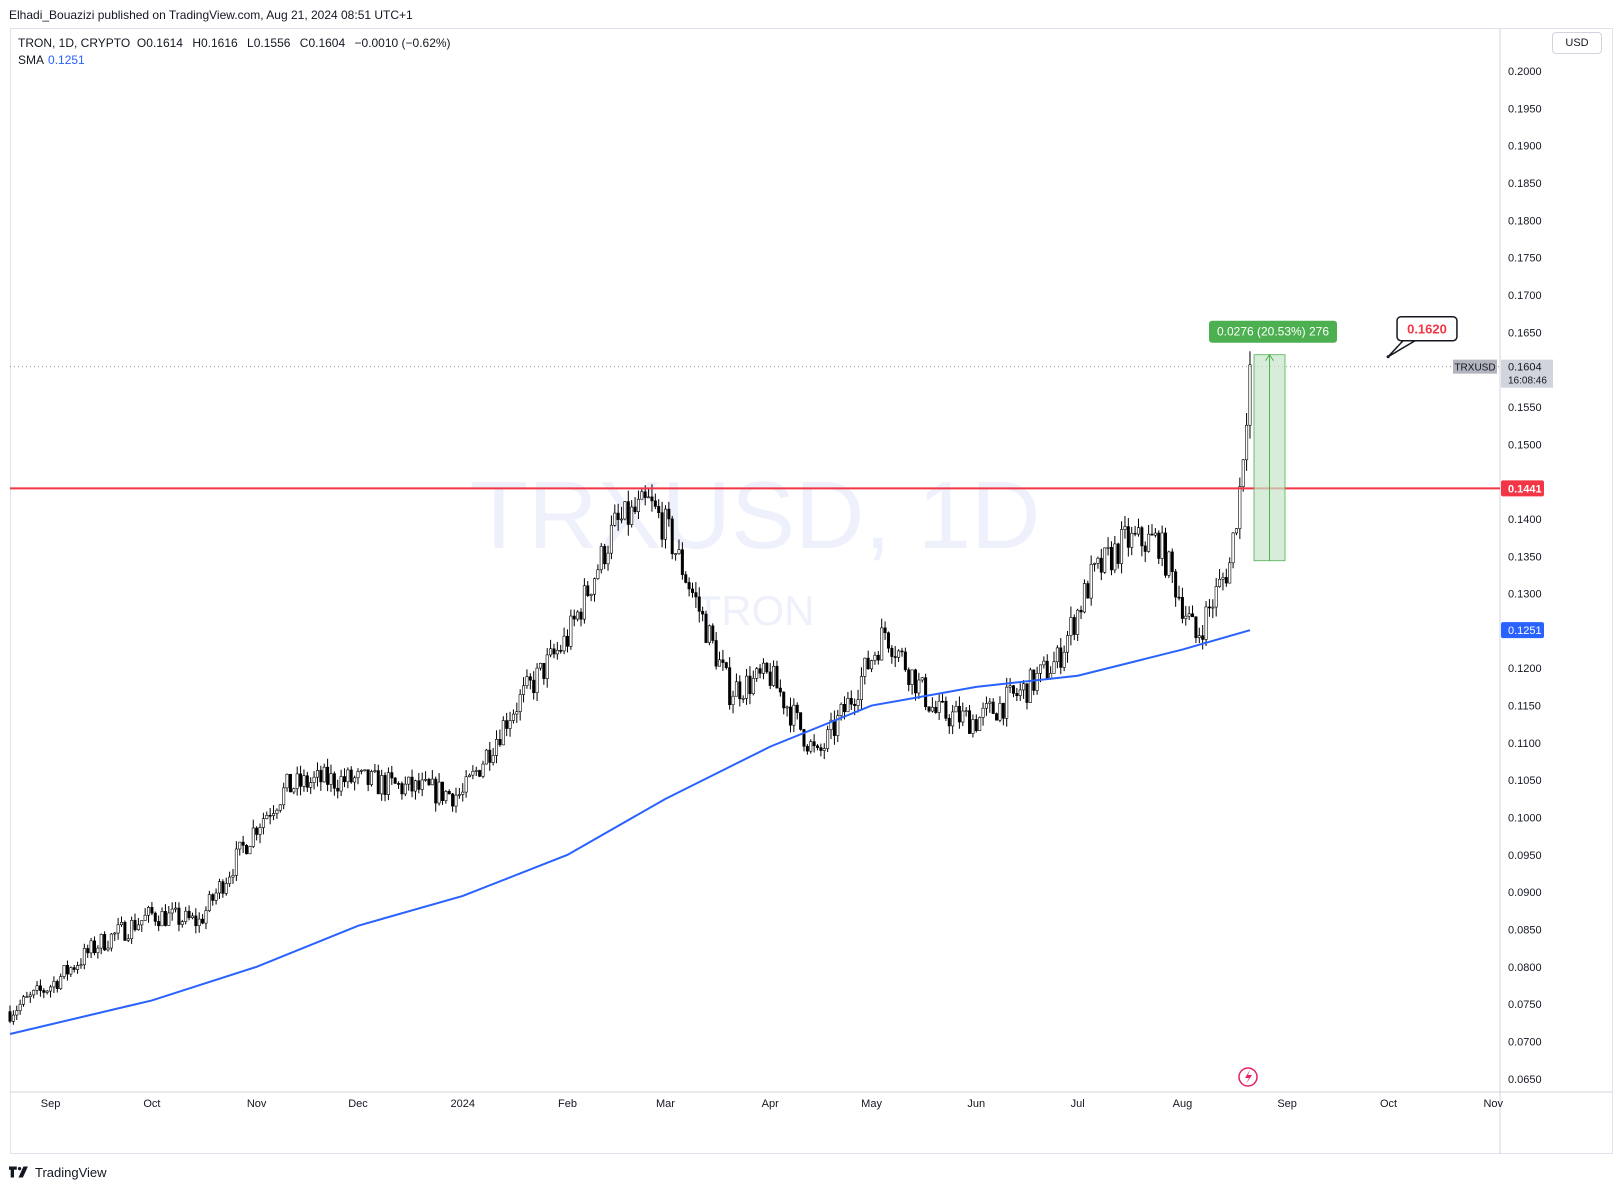  Describe the element at coordinates (1475, 366) in the screenshot. I see `symbol-tag-box` at that location.